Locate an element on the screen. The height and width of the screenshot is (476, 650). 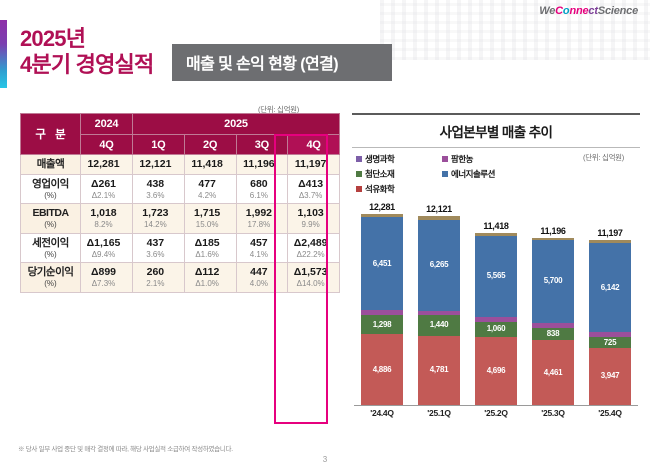
table-cell: 260 2.1% is located at coordinates (158, 277).